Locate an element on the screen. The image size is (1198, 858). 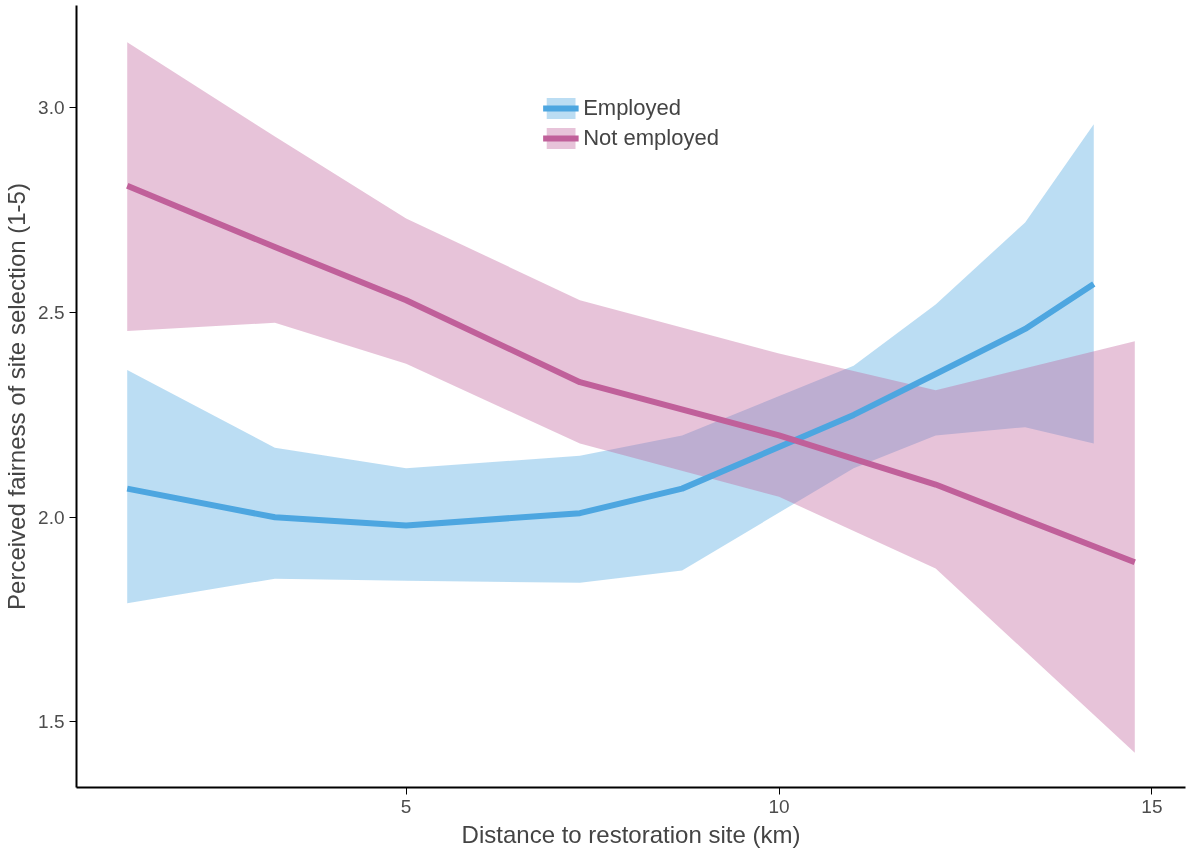
y-tick-label: 3.0 is located at coordinates (51, 108).